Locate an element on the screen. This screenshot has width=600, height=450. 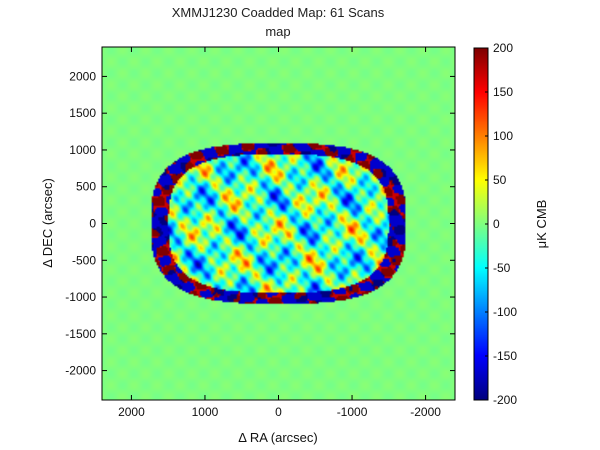
y-axis-label: Δ DEC (arcsec) is located at coordinates (47, 223).